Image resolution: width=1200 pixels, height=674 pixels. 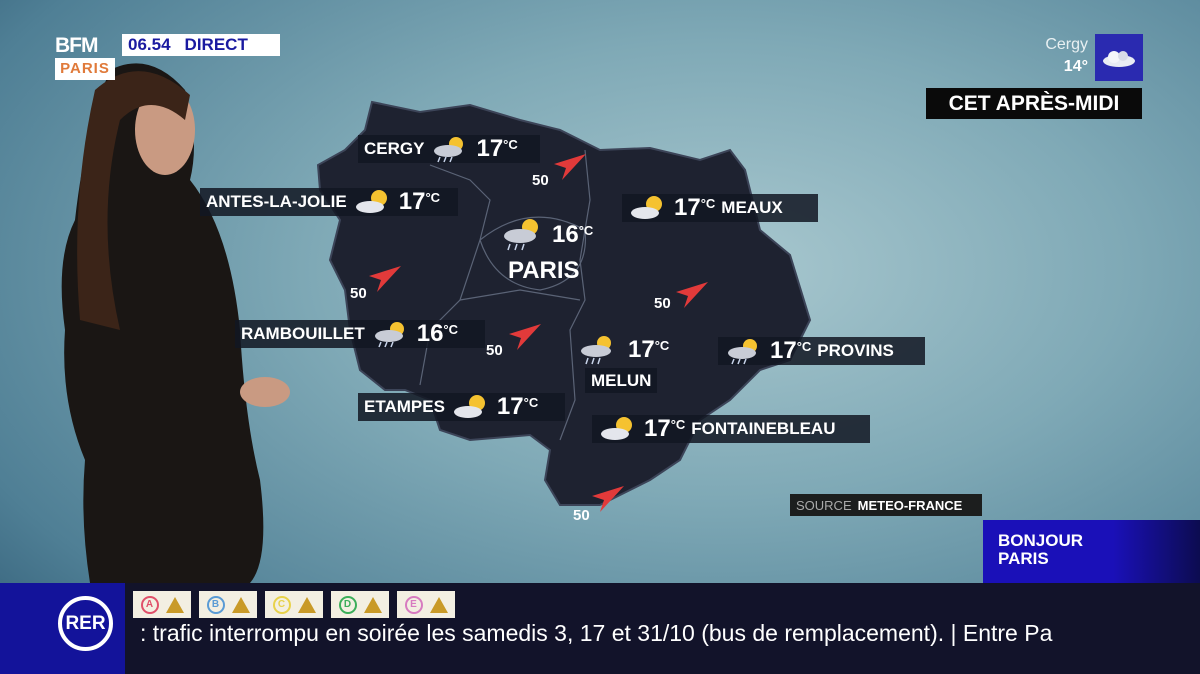 What do you see at coordinates (1034, 103) in the screenshot?
I see `period-label: CET APRÈS-MIDI` at bounding box center [1034, 103].